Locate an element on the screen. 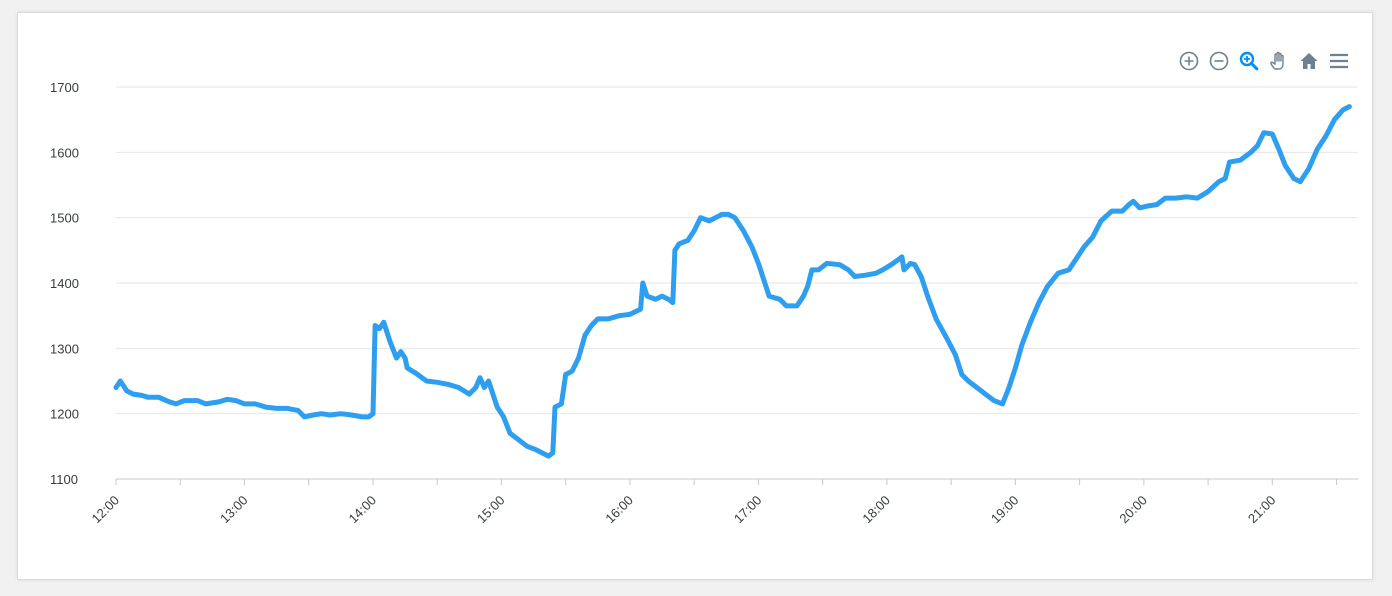 The image size is (1392, 596). zoom-in-icon is located at coordinates (1189, 61).